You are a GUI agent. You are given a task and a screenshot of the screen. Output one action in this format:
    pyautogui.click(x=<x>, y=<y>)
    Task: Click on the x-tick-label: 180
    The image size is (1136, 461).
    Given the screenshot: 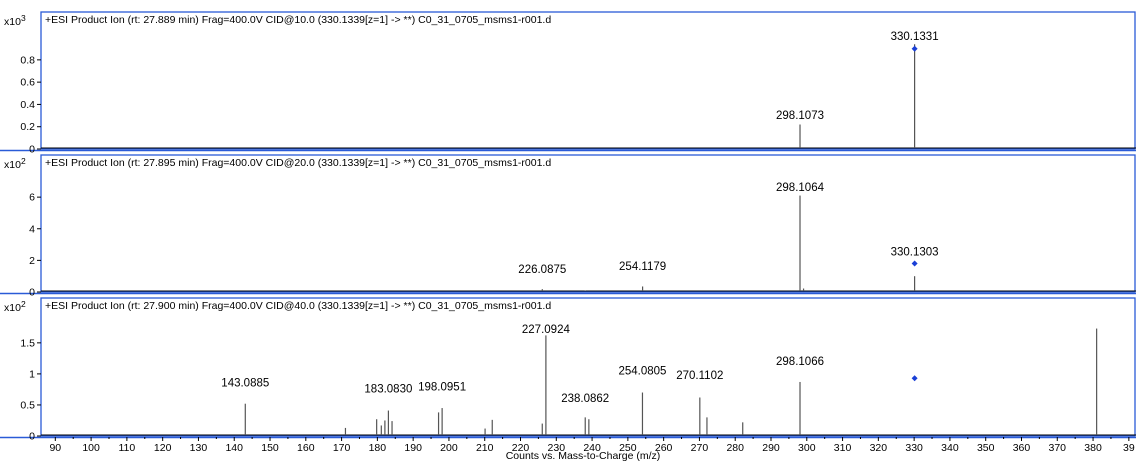 What is the action you would take?
    pyautogui.click(x=378, y=448)
    